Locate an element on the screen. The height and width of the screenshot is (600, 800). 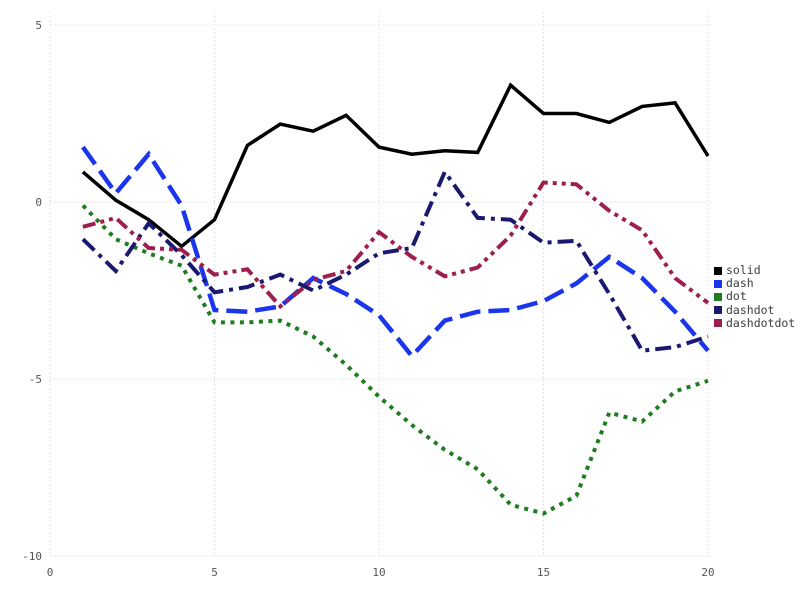
legend-item-dashdot: dashdot is located at coordinates (754, 309).